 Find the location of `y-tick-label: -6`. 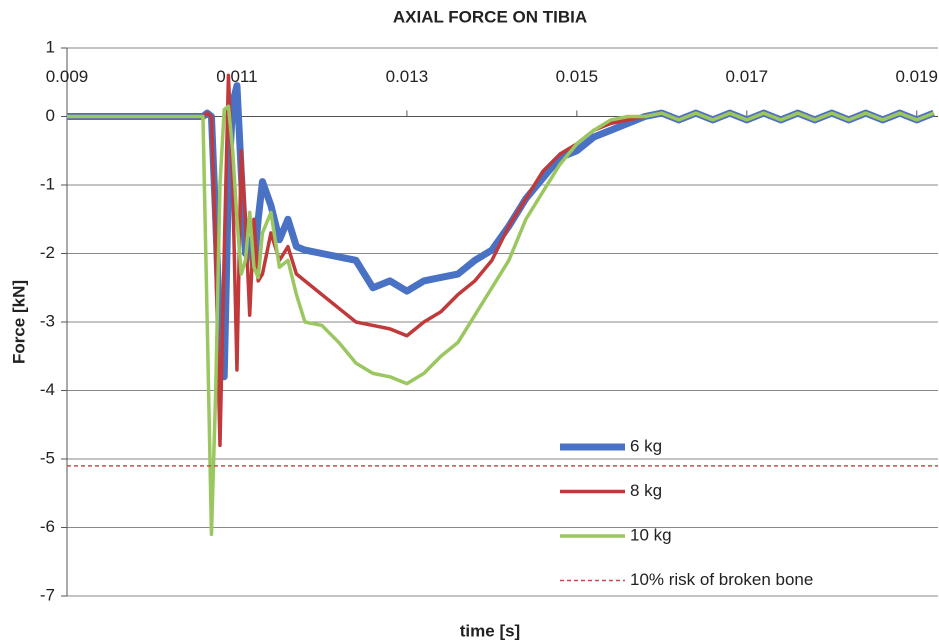

y-tick-label: -6 is located at coordinates (47, 526).